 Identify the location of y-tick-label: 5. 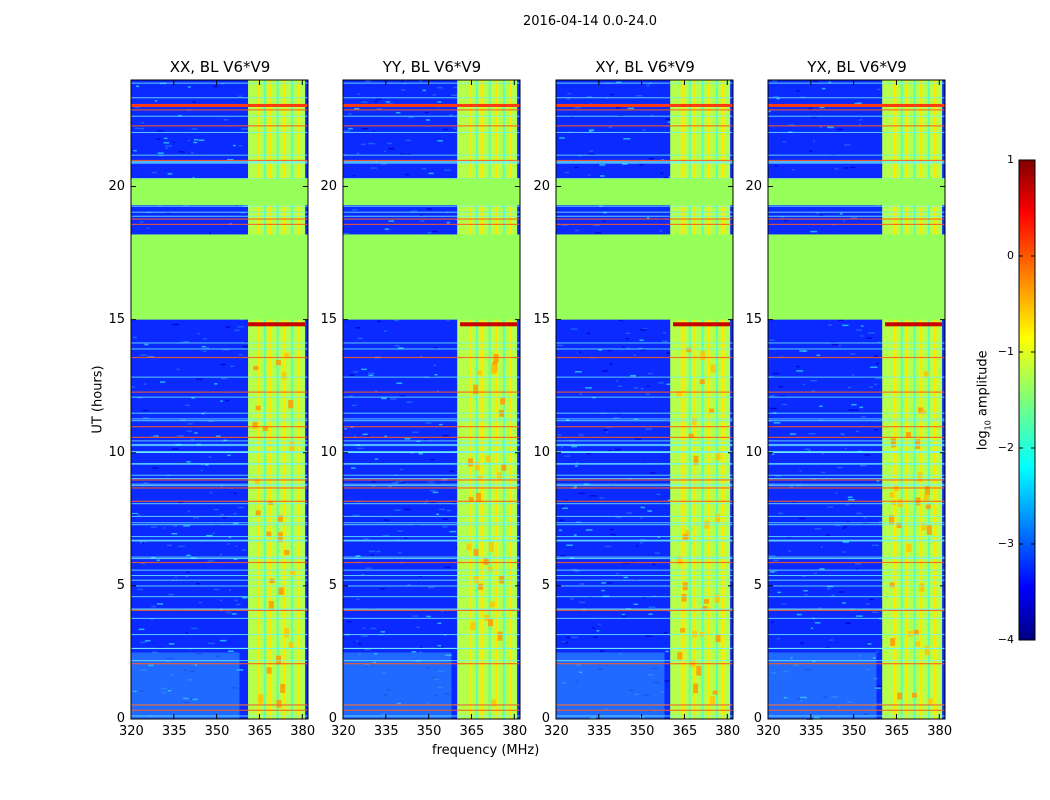
(332, 585).